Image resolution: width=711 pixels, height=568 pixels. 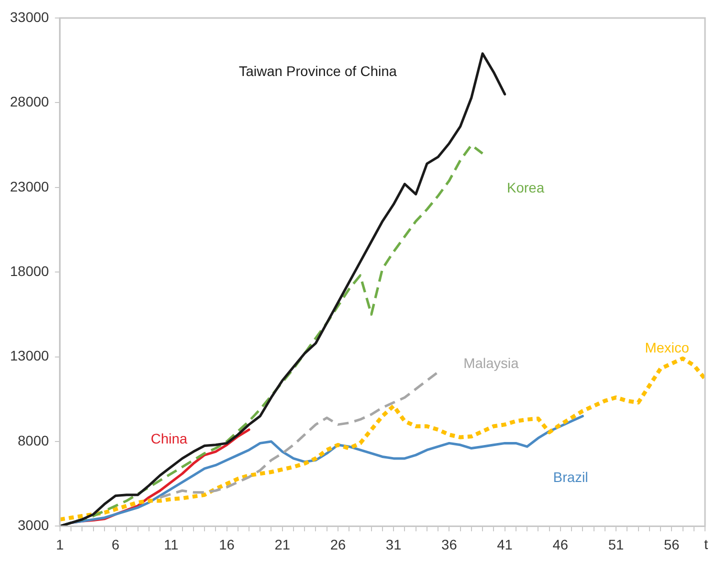 What do you see at coordinates (34, 525) in the screenshot?
I see `y-tick-label: 3000` at bounding box center [34, 525].